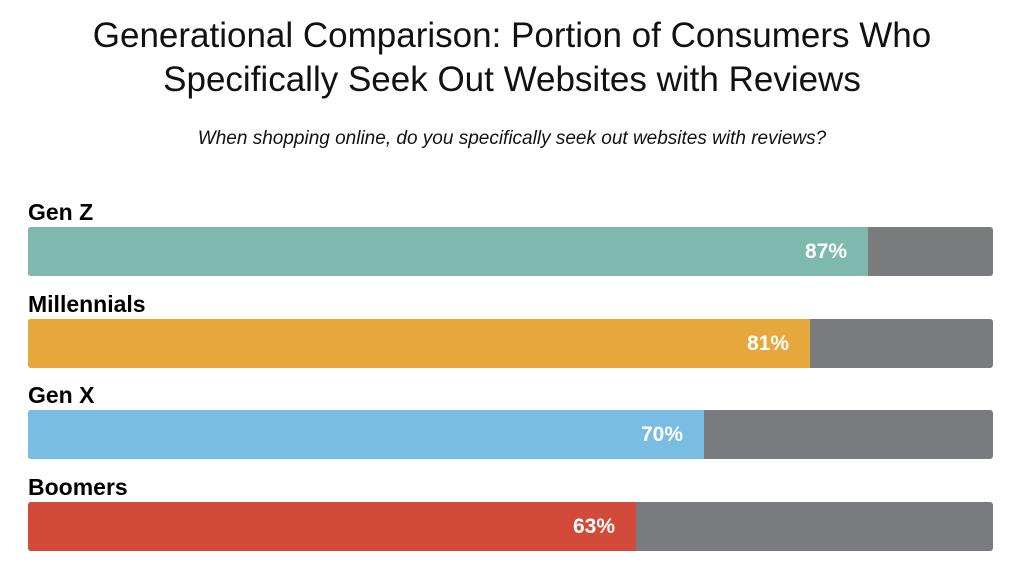 Image resolution: width=1024 pixels, height=579 pixels. I want to click on bar-millennials, so click(419, 343).